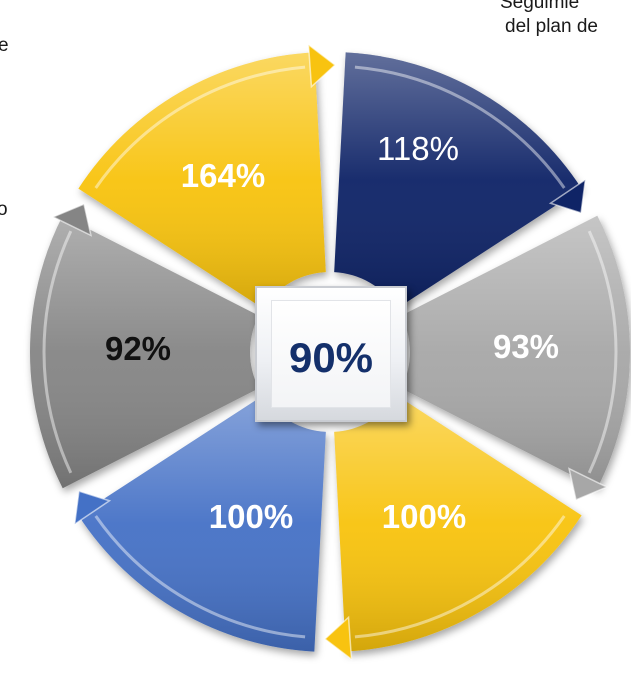  I want to click on segment-gloss-right, so click(515, 352).